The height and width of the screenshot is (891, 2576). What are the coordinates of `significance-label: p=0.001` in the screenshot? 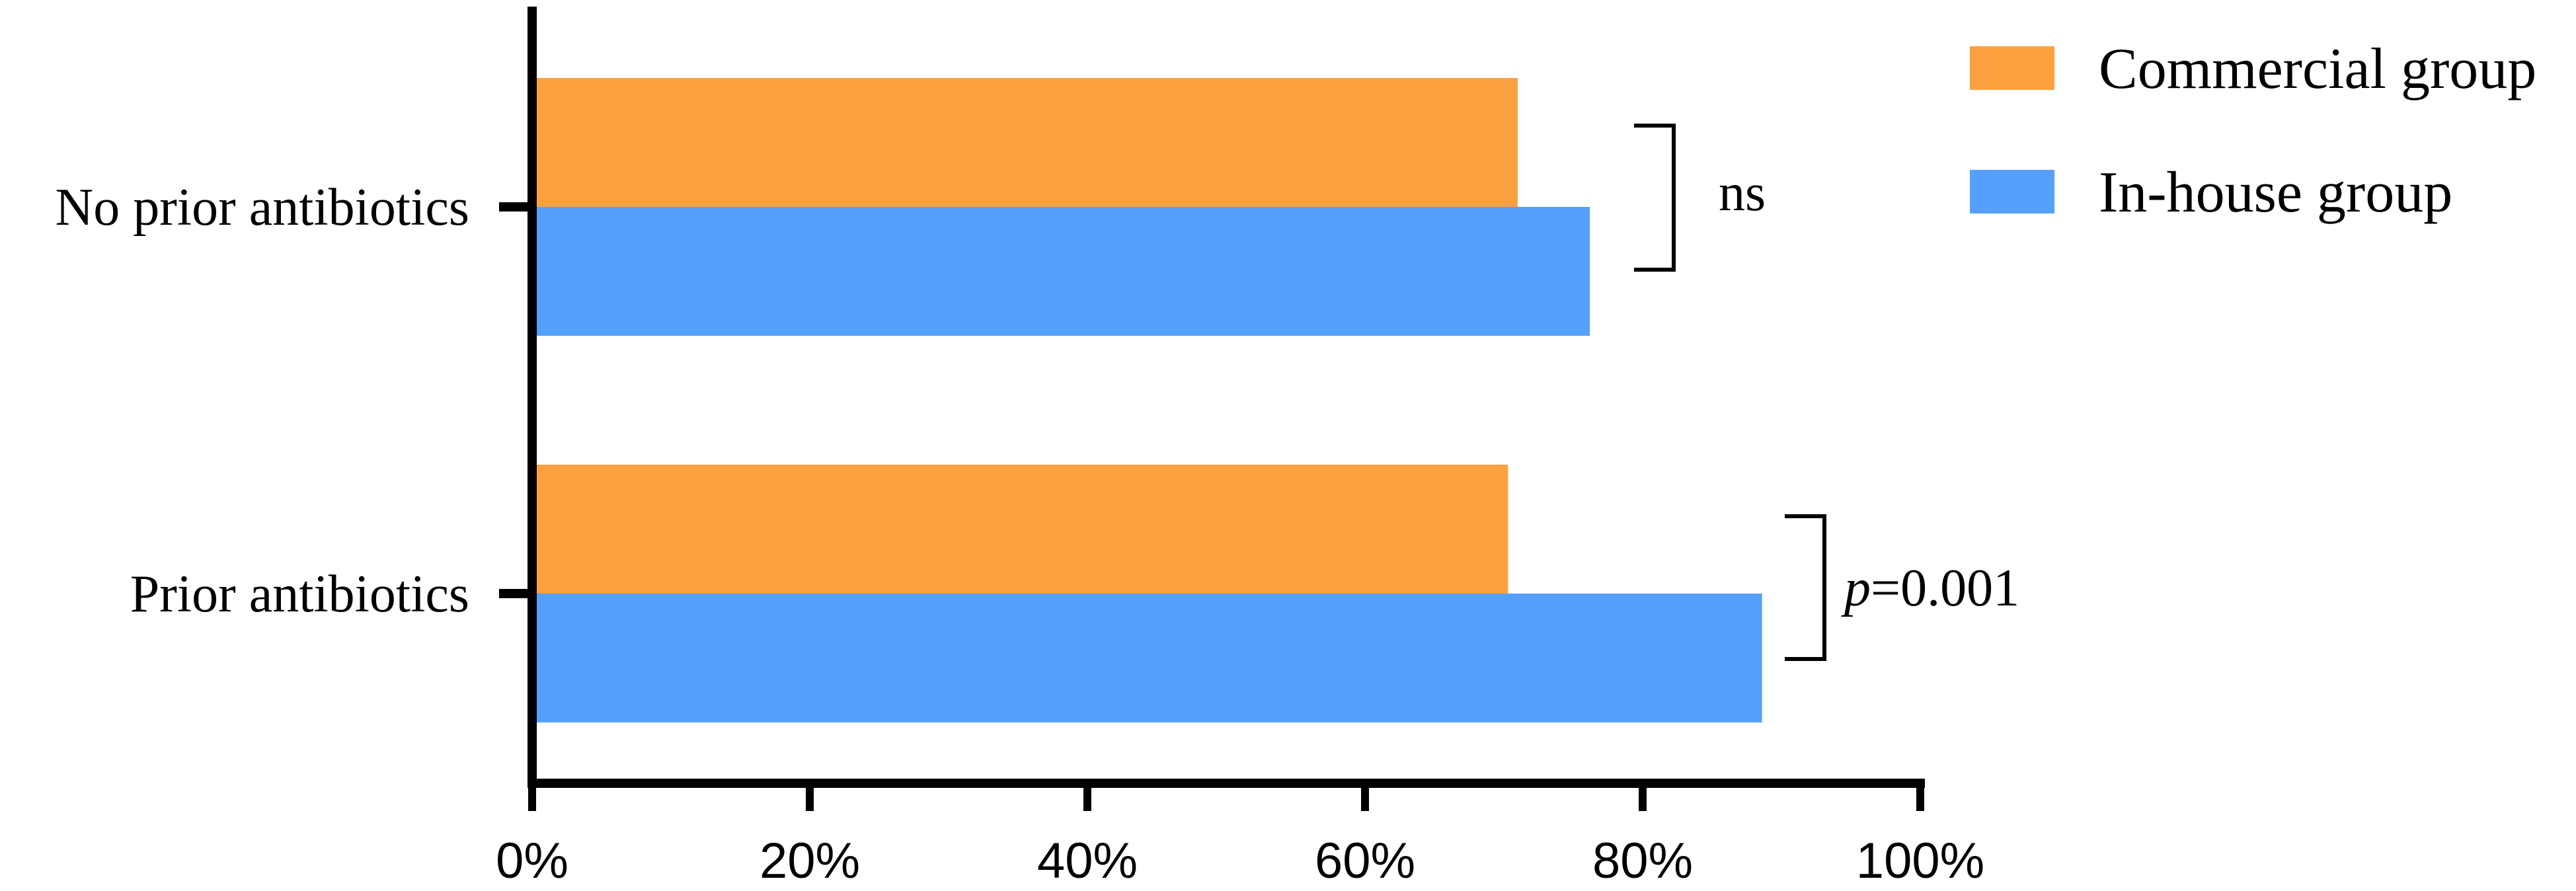 It's located at (1930, 588).